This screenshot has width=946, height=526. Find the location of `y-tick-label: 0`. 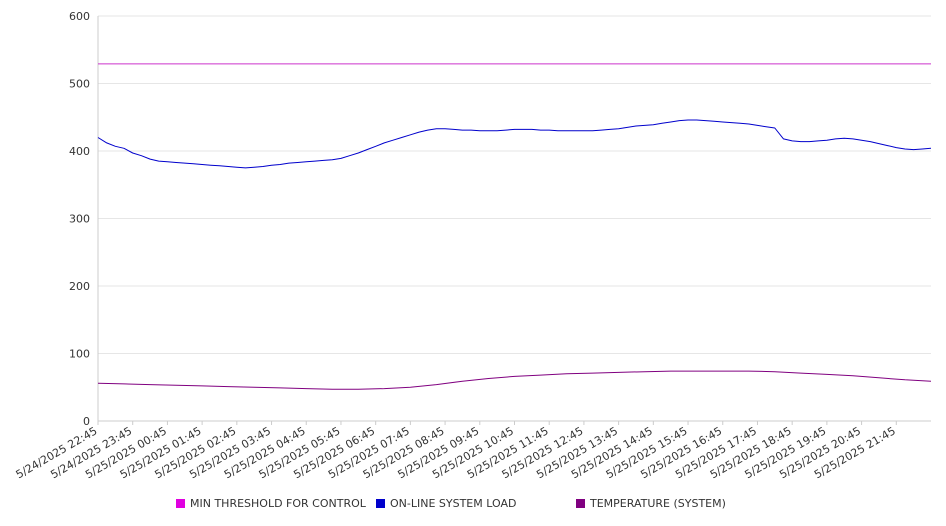

y-tick-label: 0 is located at coordinates (86, 421).